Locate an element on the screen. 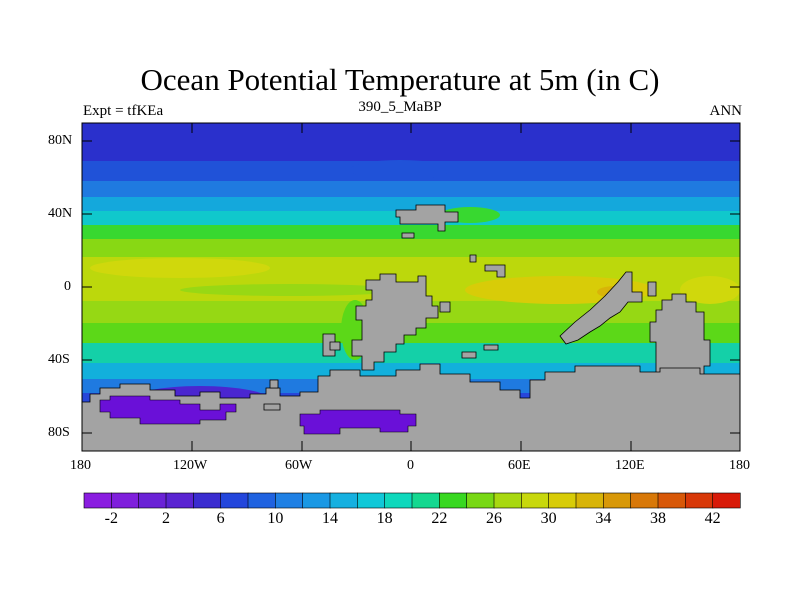  y-tick-label: 40S is located at coordinates (59, 359).